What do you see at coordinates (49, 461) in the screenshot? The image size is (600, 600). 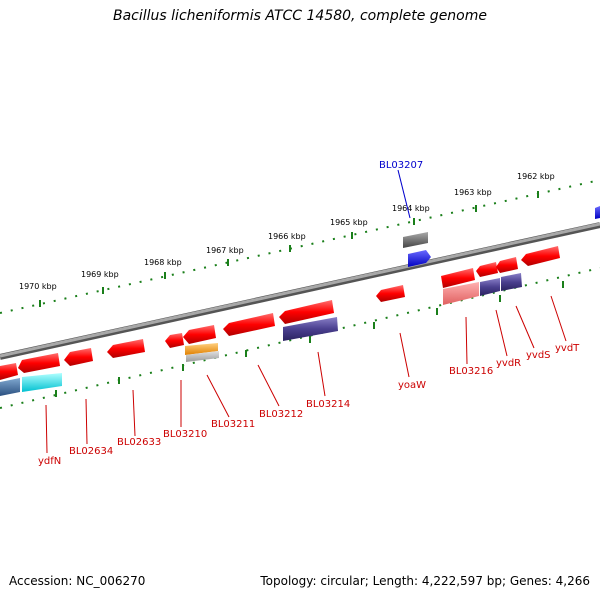 I see `gene-label-ydfN: ydfN` at bounding box center [49, 461].